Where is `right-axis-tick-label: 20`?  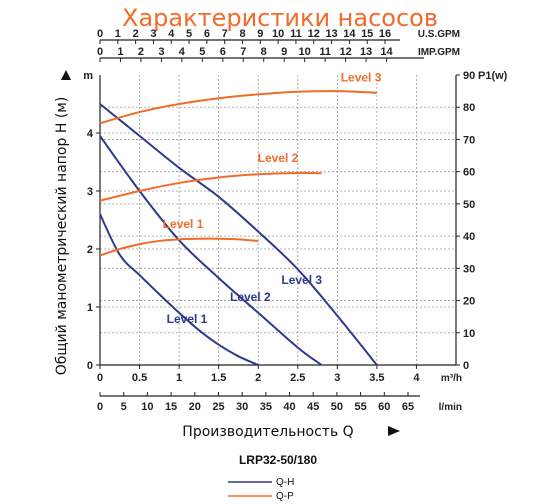
right-axis-tick-label: 20 is located at coordinates (469, 302).